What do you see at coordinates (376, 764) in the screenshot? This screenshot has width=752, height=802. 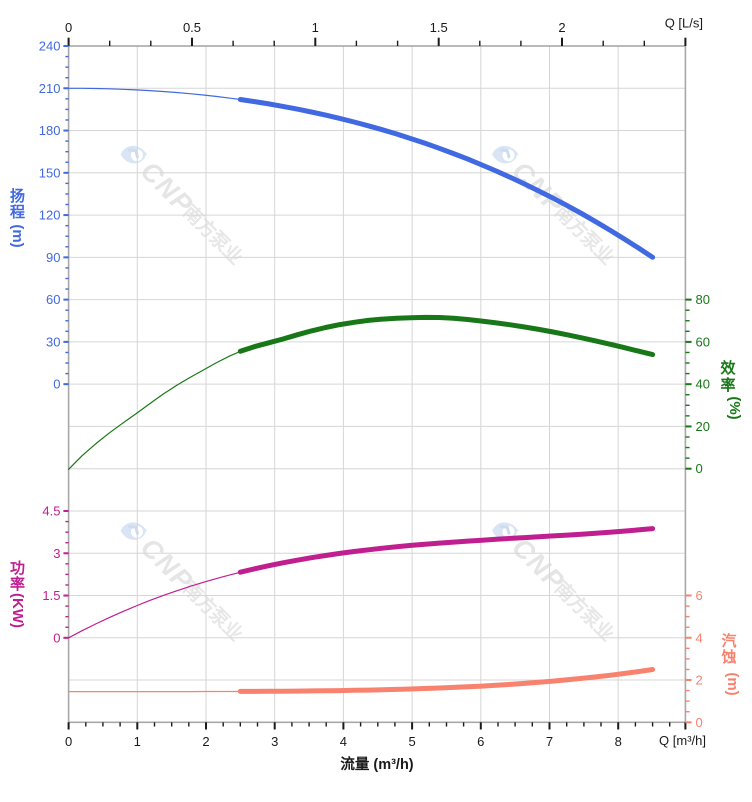 I see `svg-text: 流量 (m³/h)` at bounding box center [376, 764].